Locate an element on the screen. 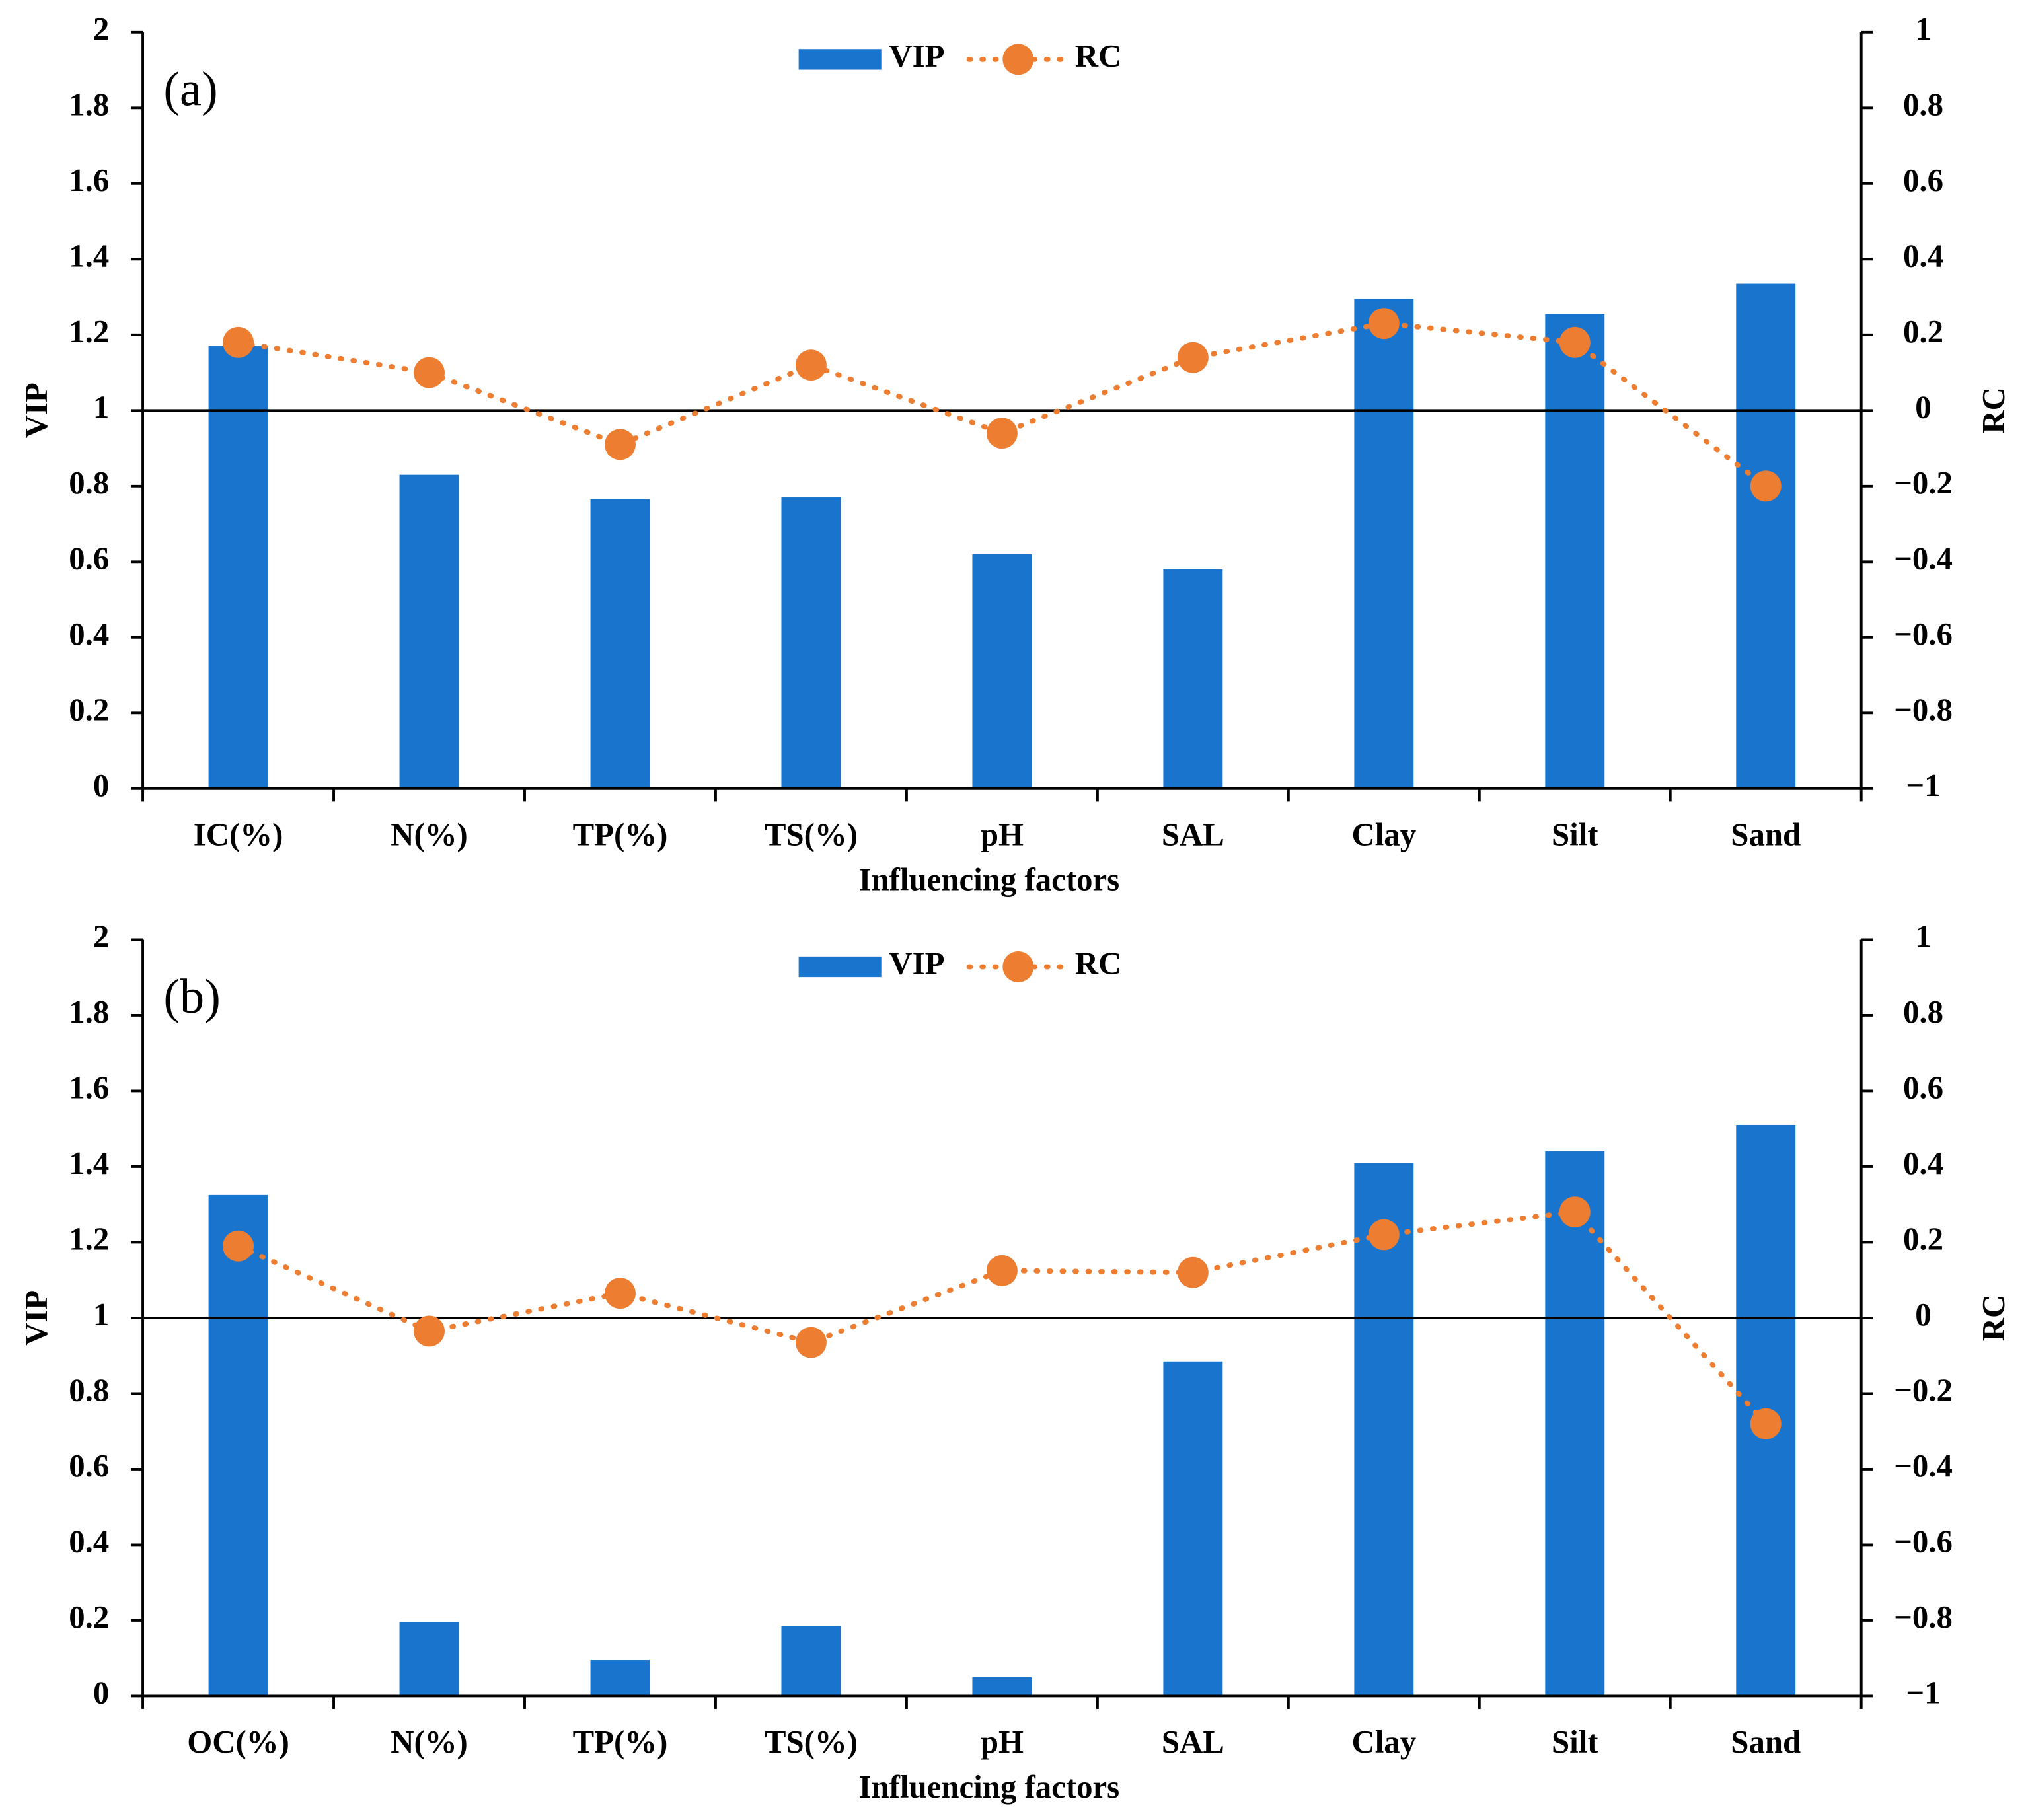  y2-axis-title: RC is located at coordinates (1993, 1318).